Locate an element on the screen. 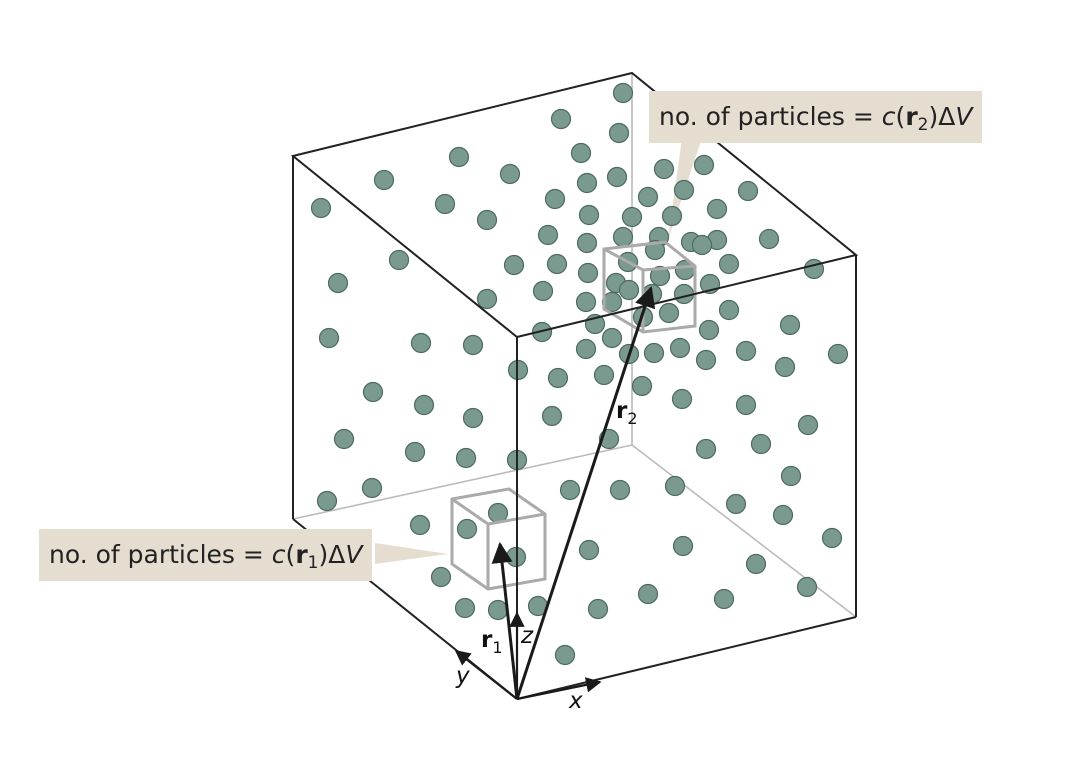 The image size is (1066, 779). z-axis-label: z is located at coordinates (527, 636).